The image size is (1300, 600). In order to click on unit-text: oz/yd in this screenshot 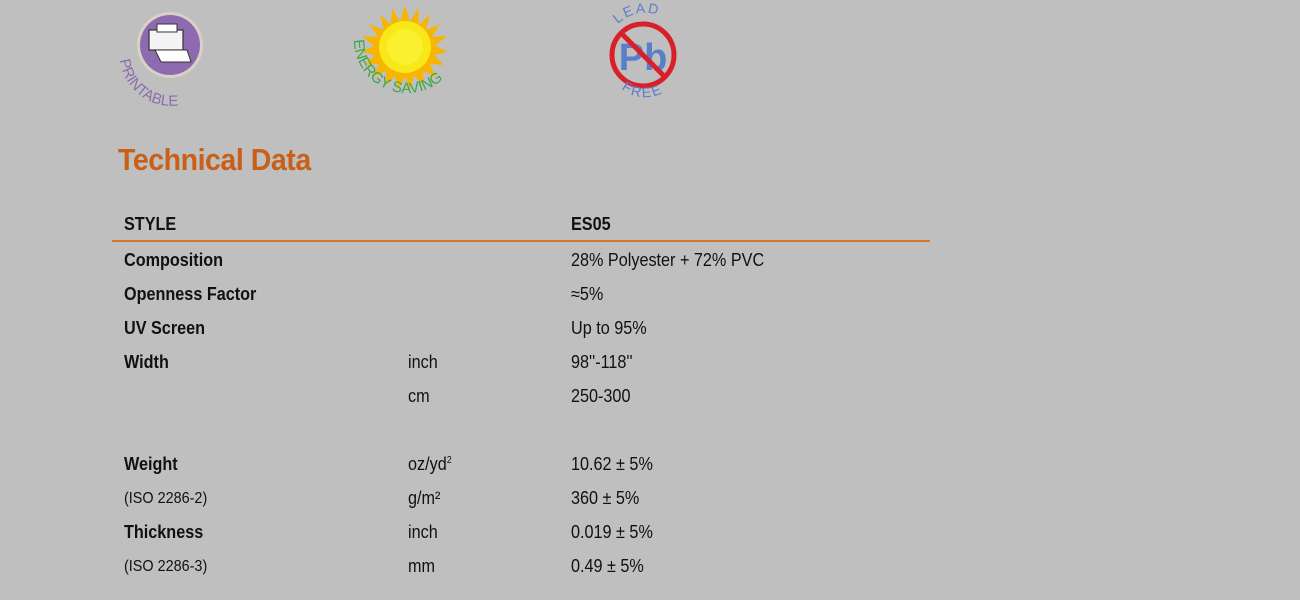, I will do `click(427, 464)`.